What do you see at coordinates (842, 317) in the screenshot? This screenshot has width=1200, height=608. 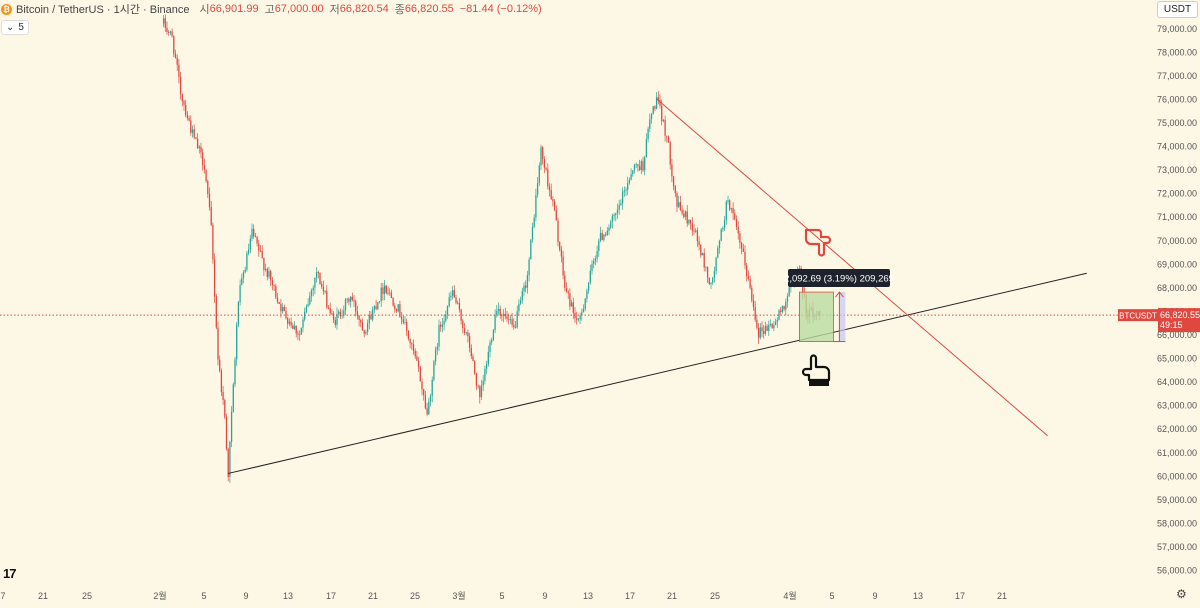 I see `measure-range-band` at bounding box center [842, 317].